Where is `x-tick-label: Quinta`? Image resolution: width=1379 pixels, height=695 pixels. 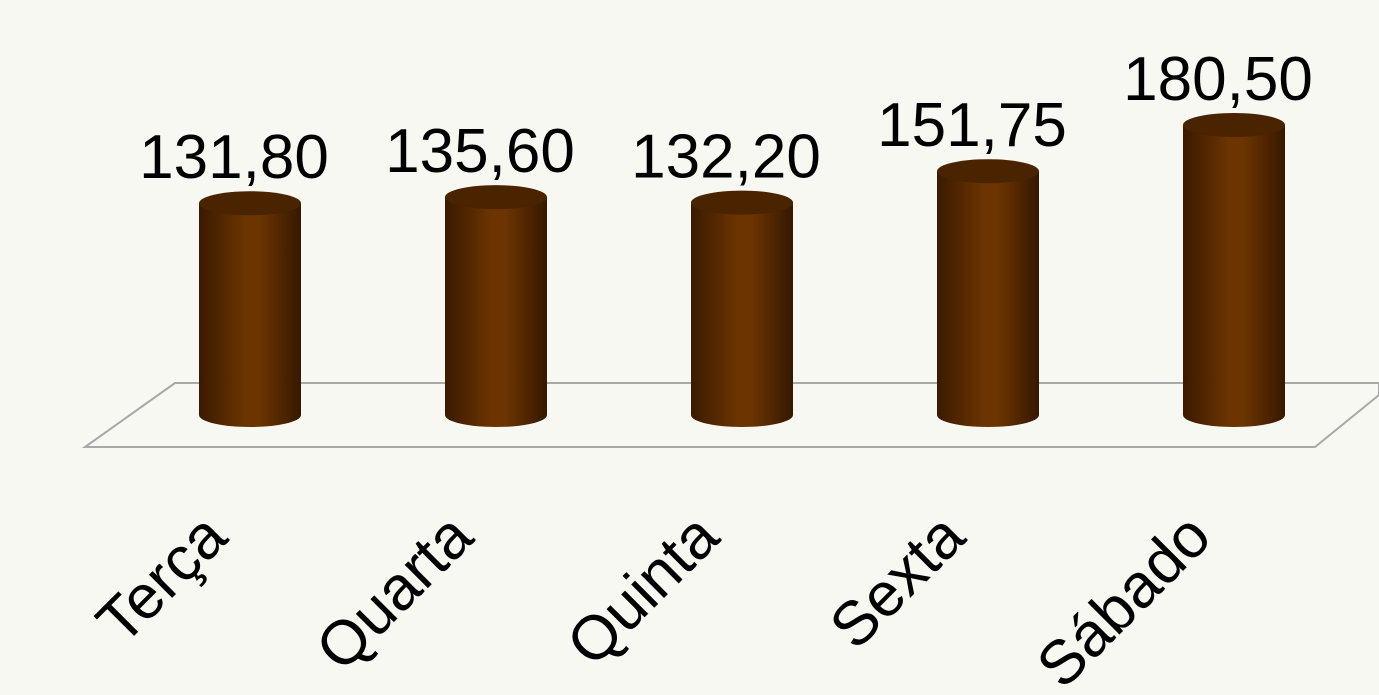 x-tick-label: Quinta is located at coordinates (643, 590).